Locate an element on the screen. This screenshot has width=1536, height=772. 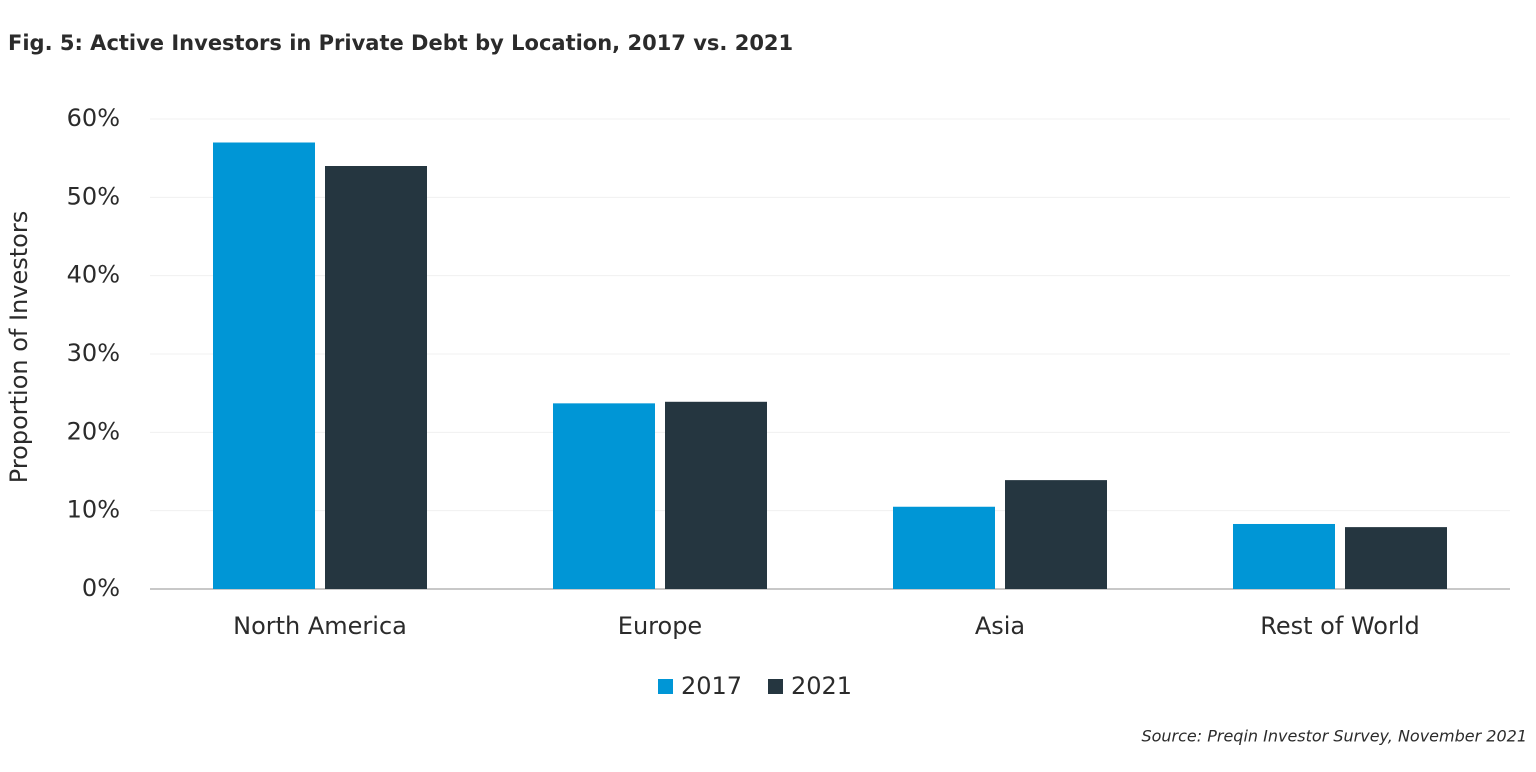
y-axis-label: Proportion of Investors is located at coordinates (19, 347).